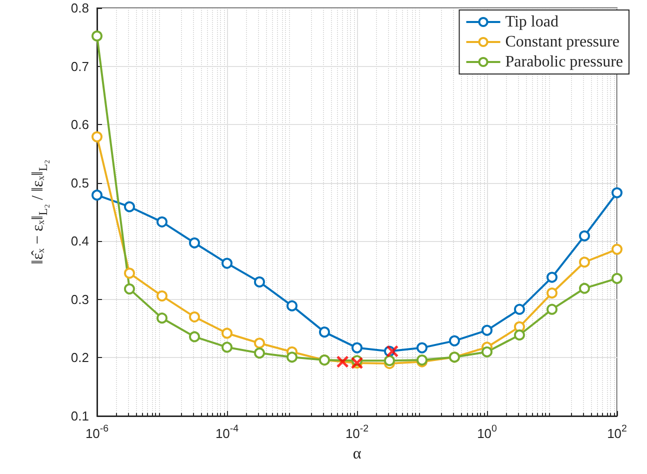 Image resolution: width=647 pixels, height=474 pixels. I want to click on y-tick-label: 0.4, so click(79, 241).